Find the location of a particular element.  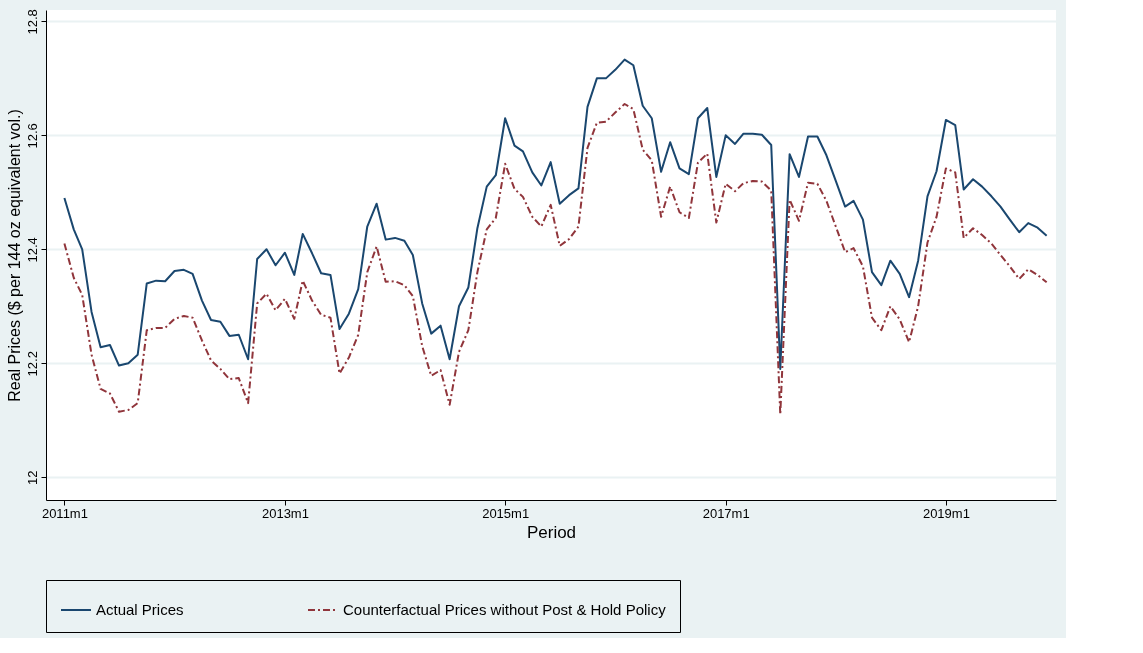

x-tick-label: 2013m1 is located at coordinates (285, 513).